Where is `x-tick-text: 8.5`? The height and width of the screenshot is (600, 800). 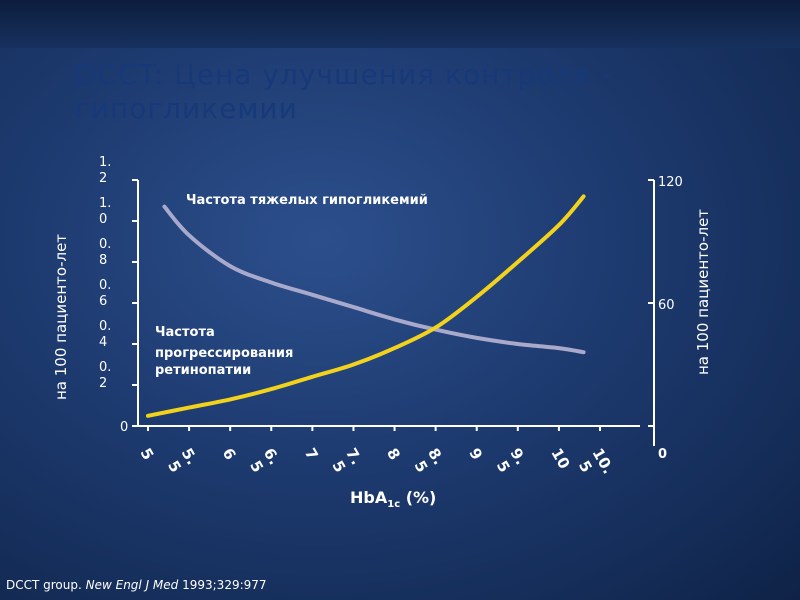
x-tick-text: 8.5 is located at coordinates (428, 461).